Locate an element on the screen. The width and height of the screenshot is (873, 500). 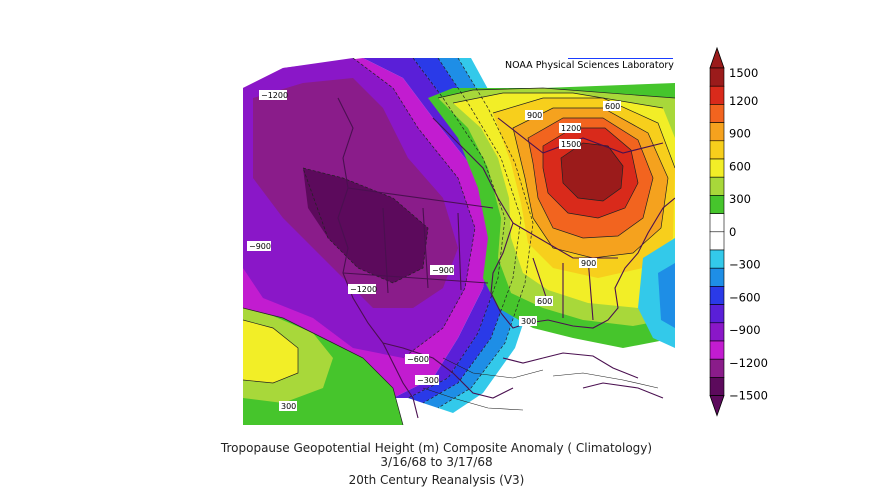
contour-label: 1200 is located at coordinates (570, 128).